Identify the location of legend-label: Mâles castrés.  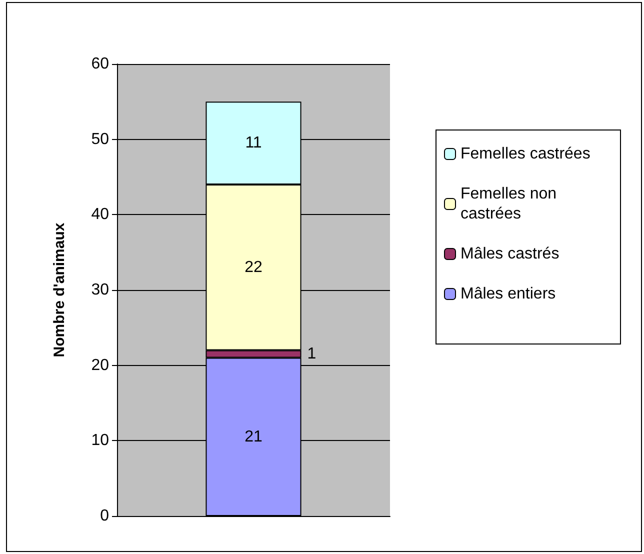
(510, 254).